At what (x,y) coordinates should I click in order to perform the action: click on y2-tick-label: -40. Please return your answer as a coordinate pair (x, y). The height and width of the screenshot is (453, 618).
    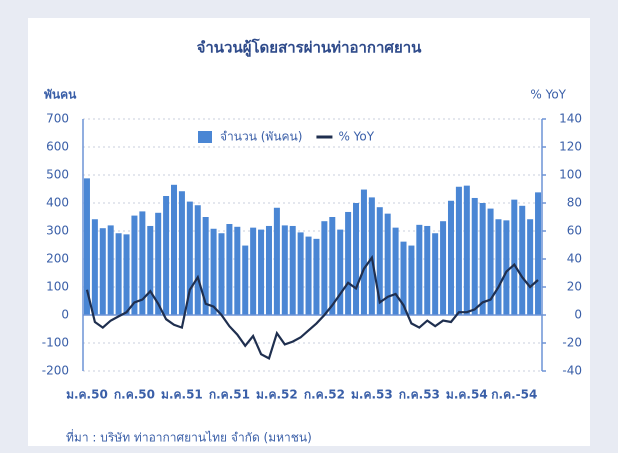
    Looking at the image, I should click on (572, 371).